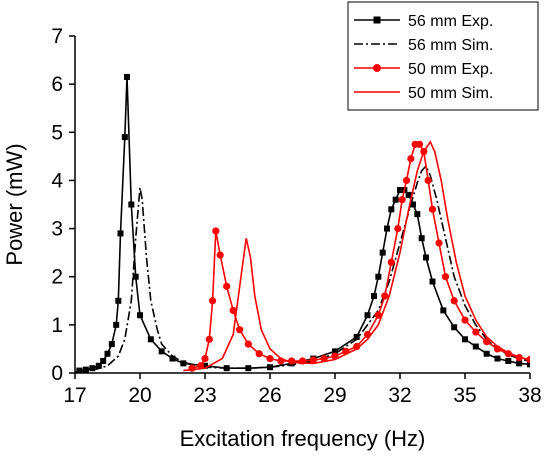  What do you see at coordinates (464, 395) in the screenshot?
I see `x-tick-label-6: 35` at bounding box center [464, 395].